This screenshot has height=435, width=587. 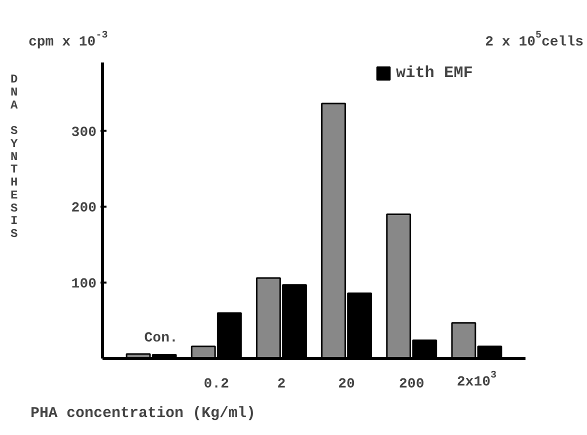 I want to click on x-tick-label: 200, so click(x=411, y=384).